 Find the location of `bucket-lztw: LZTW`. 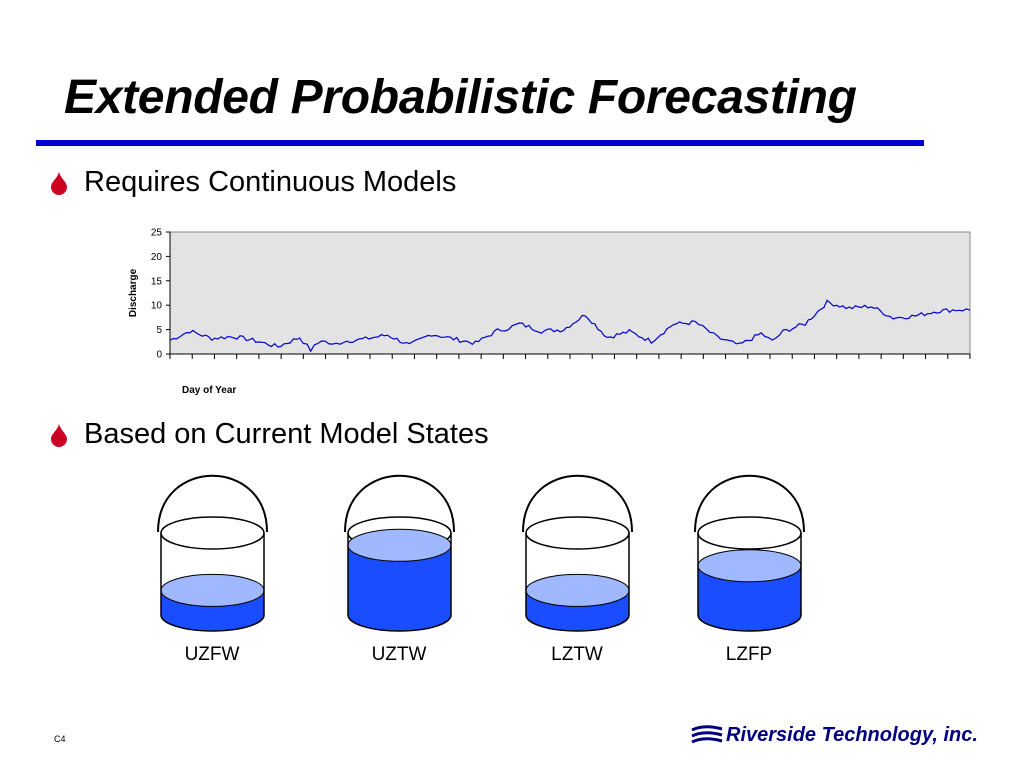

bucket-lztw: LZTW is located at coordinates (577, 570).